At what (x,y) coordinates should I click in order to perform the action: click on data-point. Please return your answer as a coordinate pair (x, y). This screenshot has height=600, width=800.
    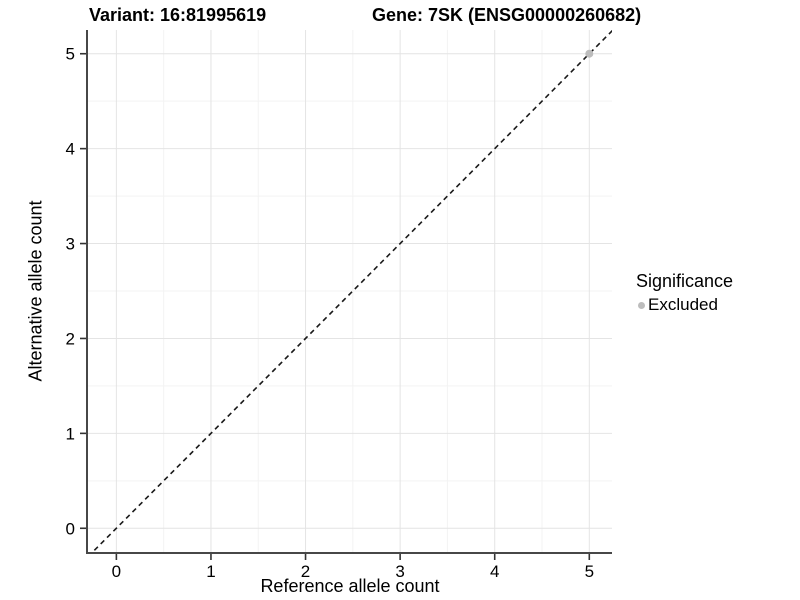
    Looking at the image, I should click on (589, 53).